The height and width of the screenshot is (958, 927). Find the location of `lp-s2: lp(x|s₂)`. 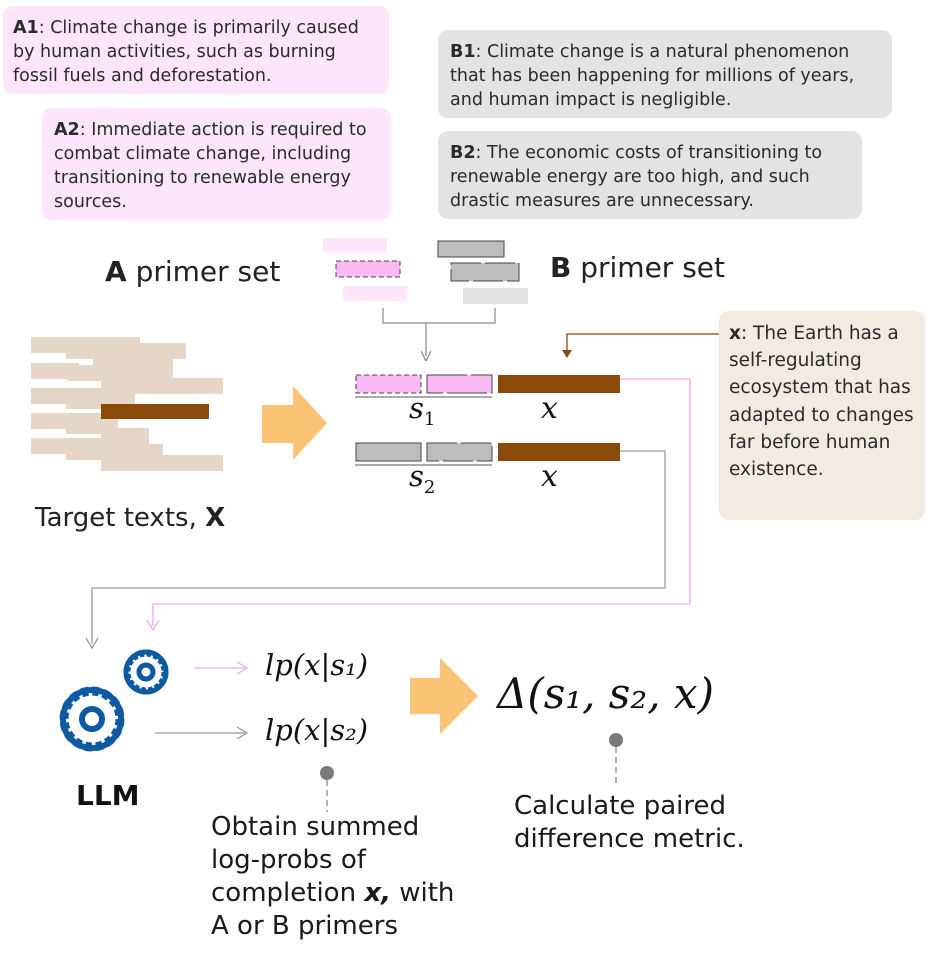

lp-s2: lp(x|s₂) is located at coordinates (317, 730).